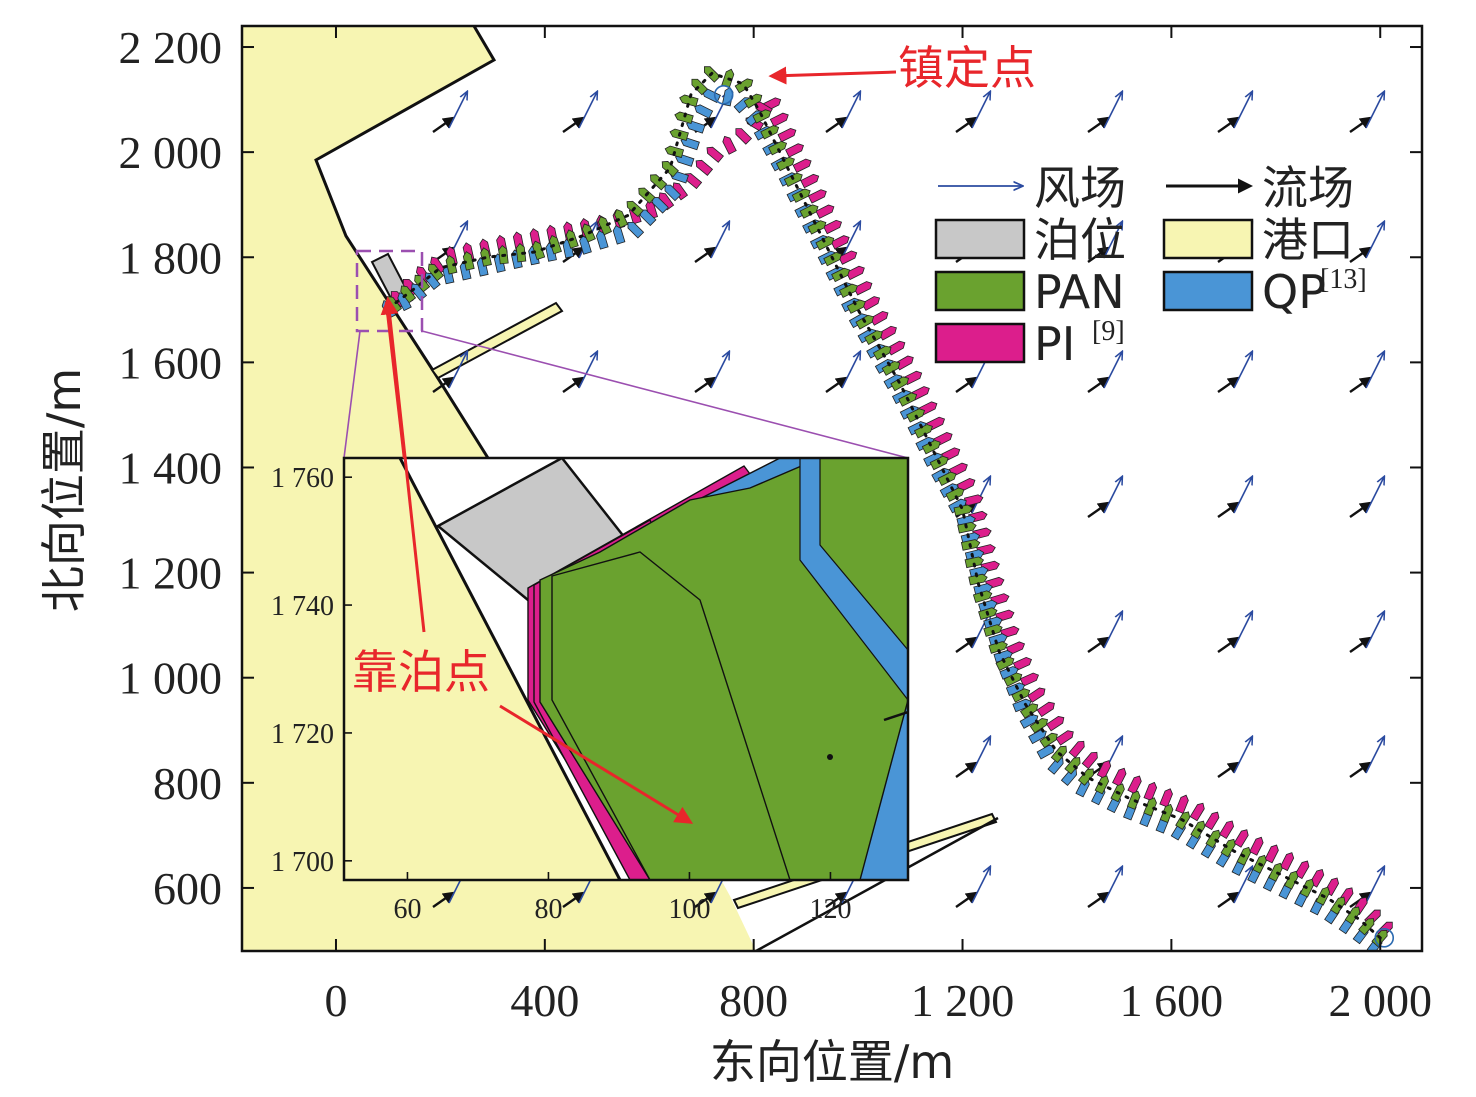 The image size is (1476, 1097). What do you see at coordinates (1108, 331) in the screenshot?
I see `legend-sup-pi: [9]` at bounding box center [1108, 331].